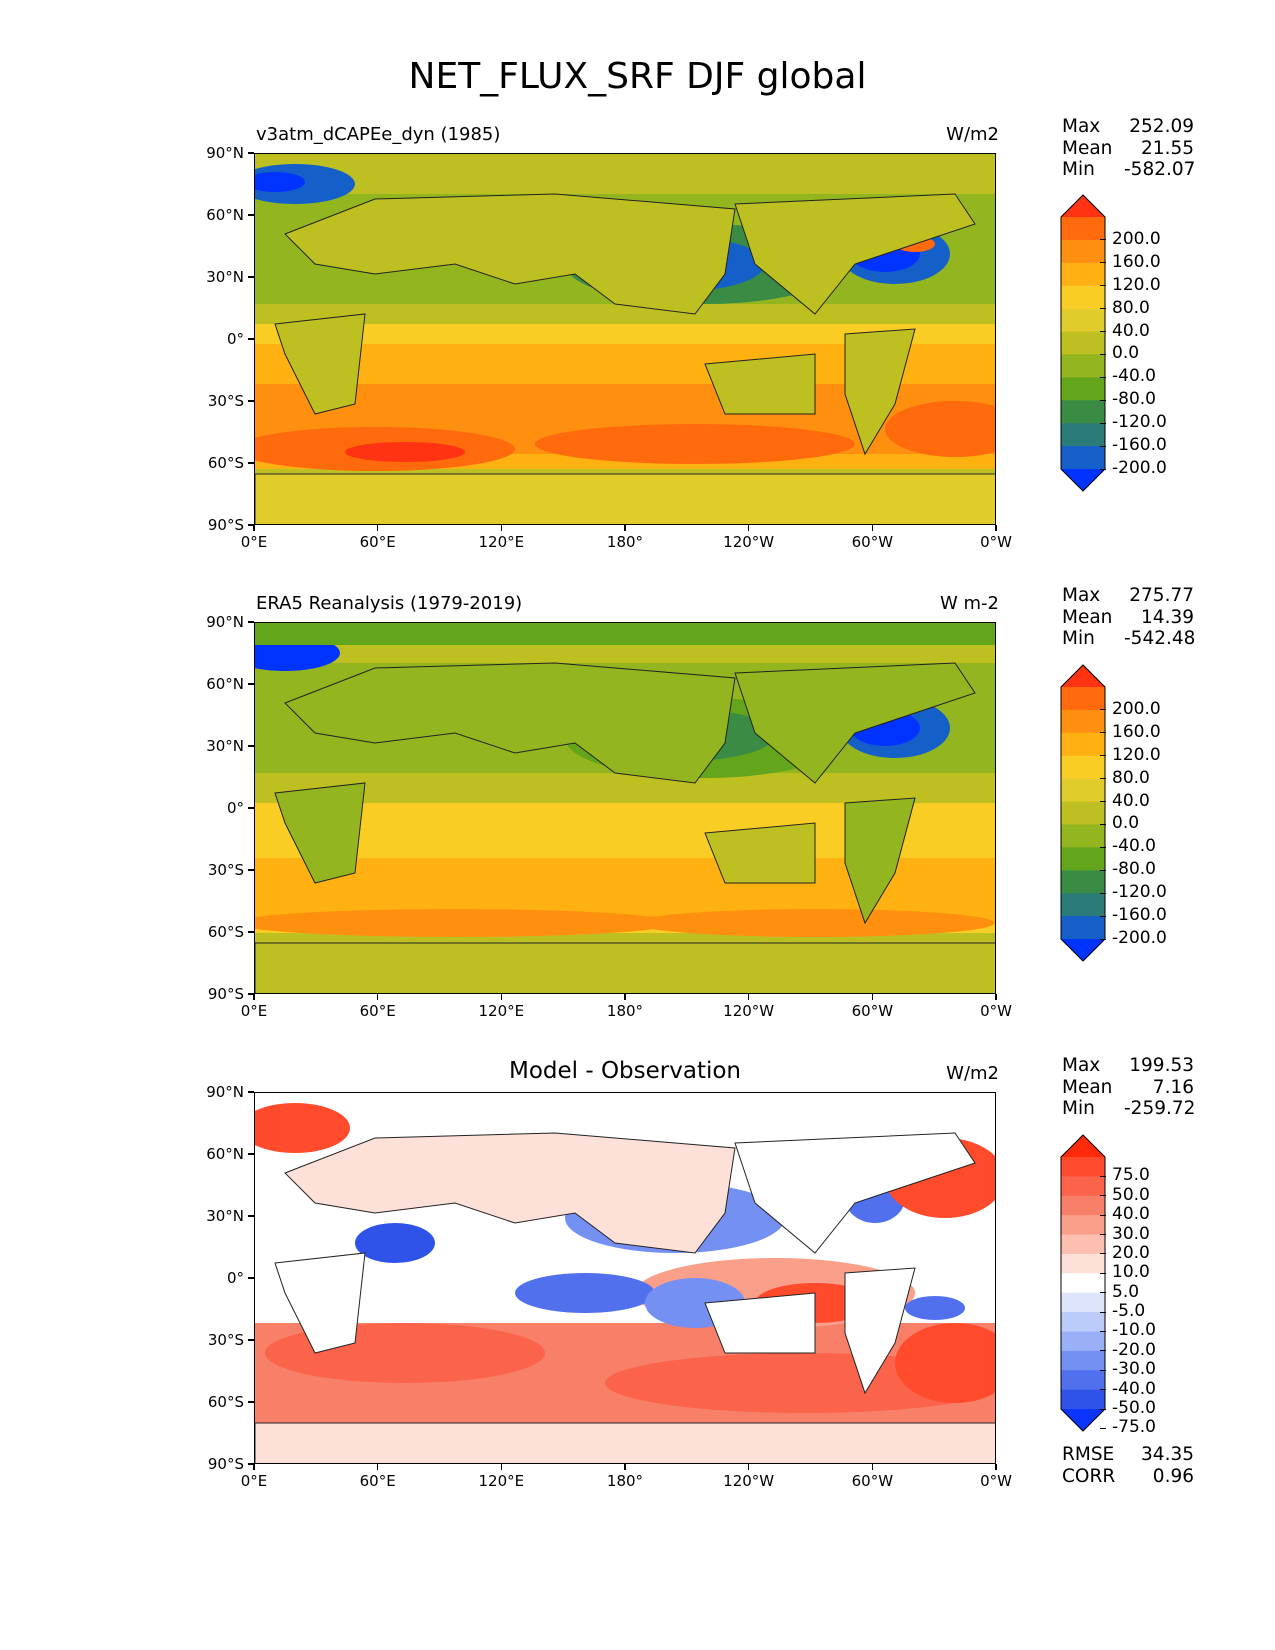 The image size is (1275, 1650). What do you see at coordinates (225, 1464) in the screenshot?
I see `y-tick-label: 90°S` at bounding box center [225, 1464].